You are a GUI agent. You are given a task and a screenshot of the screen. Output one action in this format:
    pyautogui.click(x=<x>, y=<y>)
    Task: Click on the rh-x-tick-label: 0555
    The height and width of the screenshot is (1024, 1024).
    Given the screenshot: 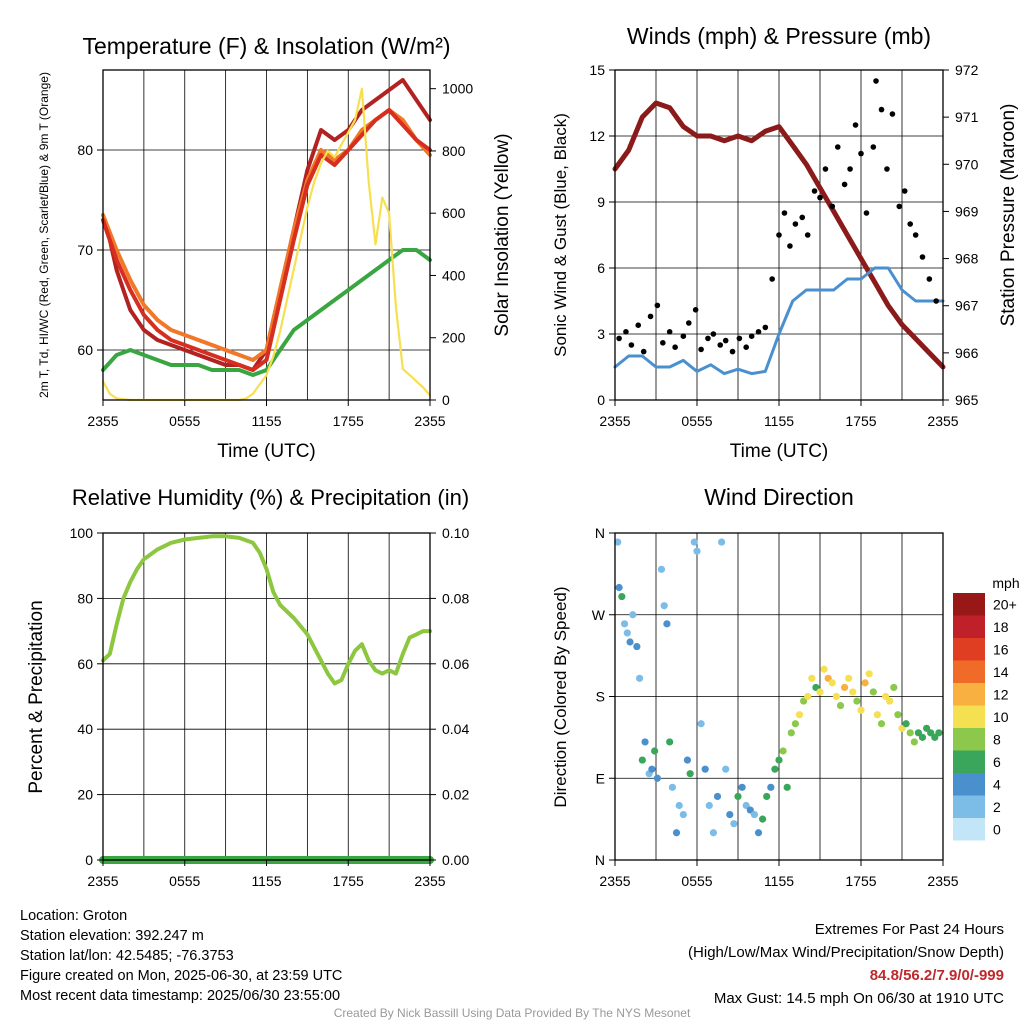 What is the action you would take?
    pyautogui.click(x=184, y=881)
    